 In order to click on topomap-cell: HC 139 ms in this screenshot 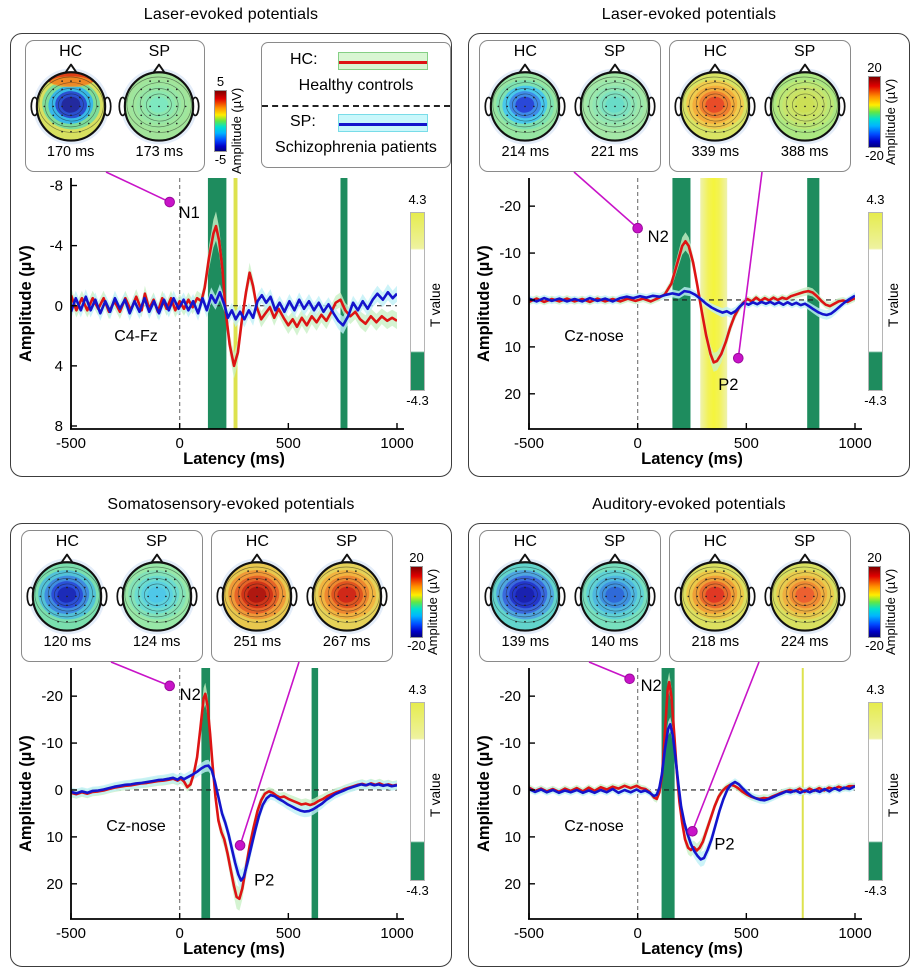, I will do `click(525, 597)`.